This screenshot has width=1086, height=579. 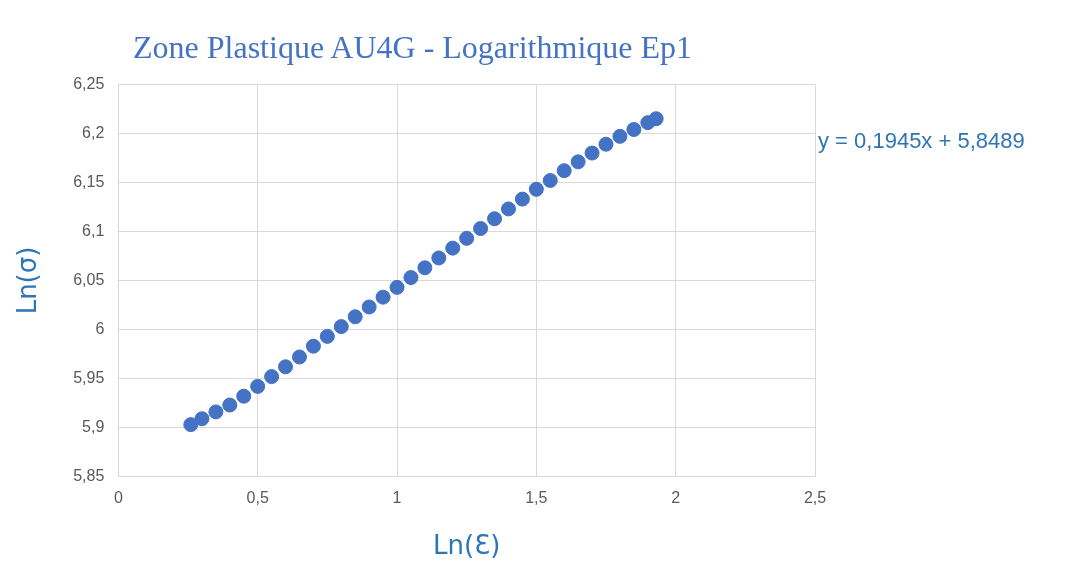 What do you see at coordinates (89, 181) in the screenshot?
I see `y-tick-label: 6,15` at bounding box center [89, 181].